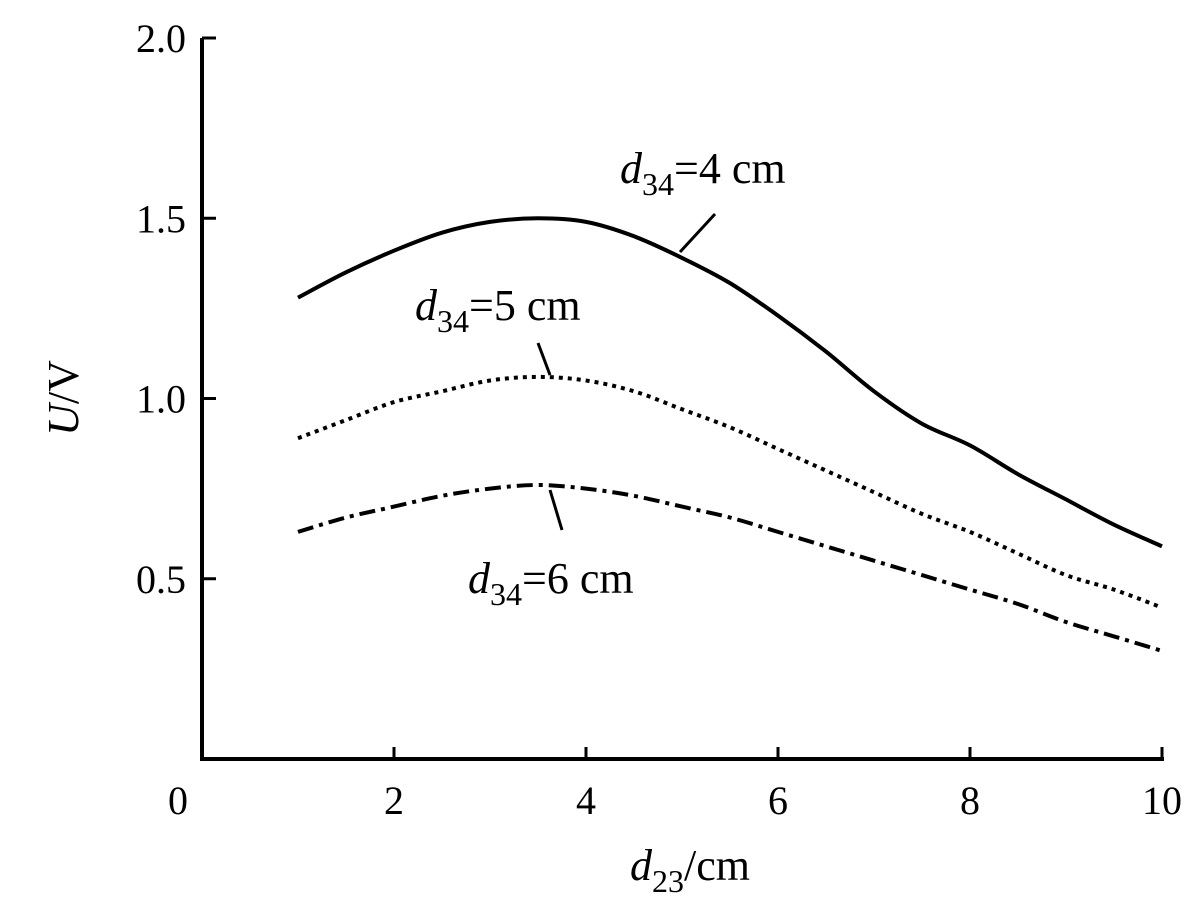 This screenshot has height=912, width=1193. Describe the element at coordinates (63, 398) in the screenshot. I see `y-axis-label: U/V` at that location.